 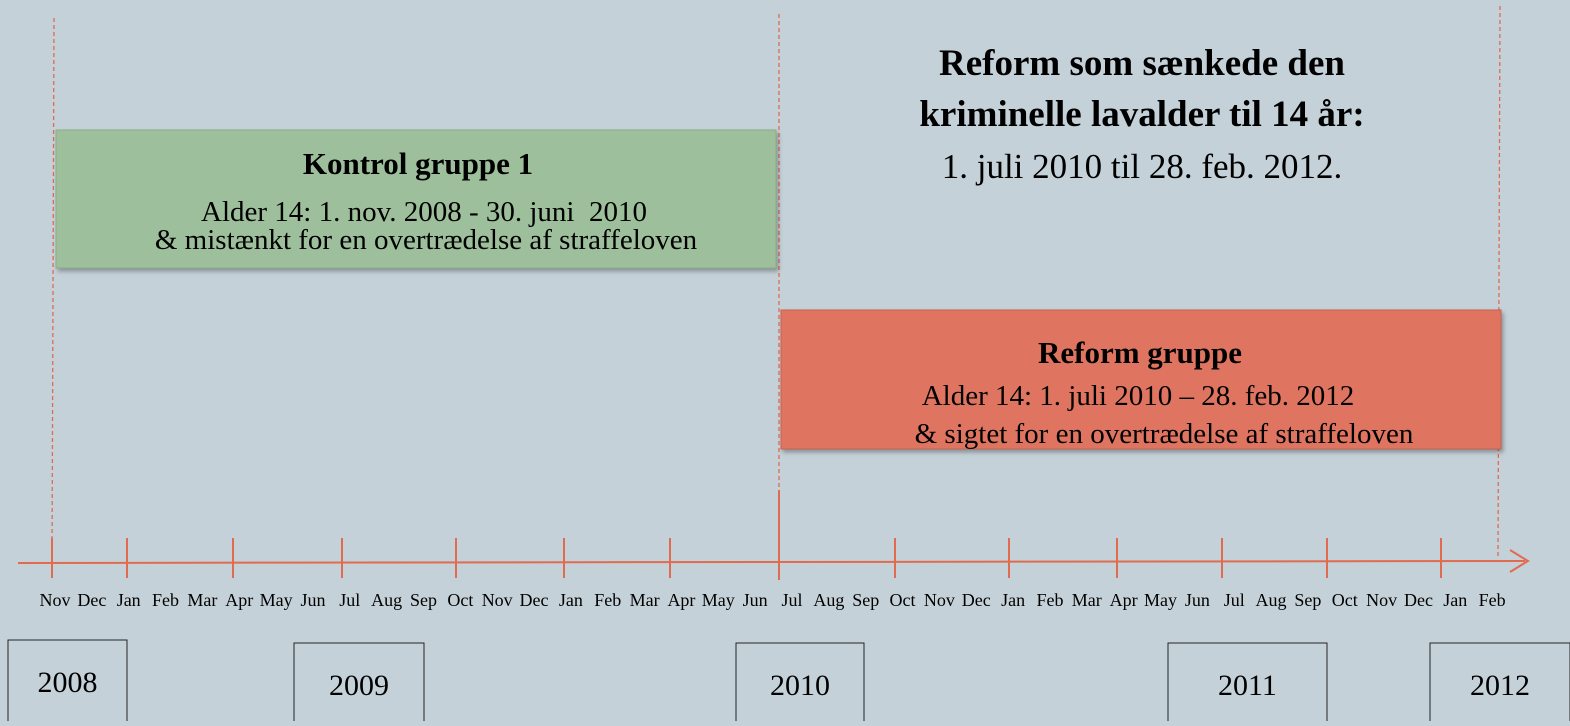 I want to click on year-label: 2010, so click(x=800, y=685).